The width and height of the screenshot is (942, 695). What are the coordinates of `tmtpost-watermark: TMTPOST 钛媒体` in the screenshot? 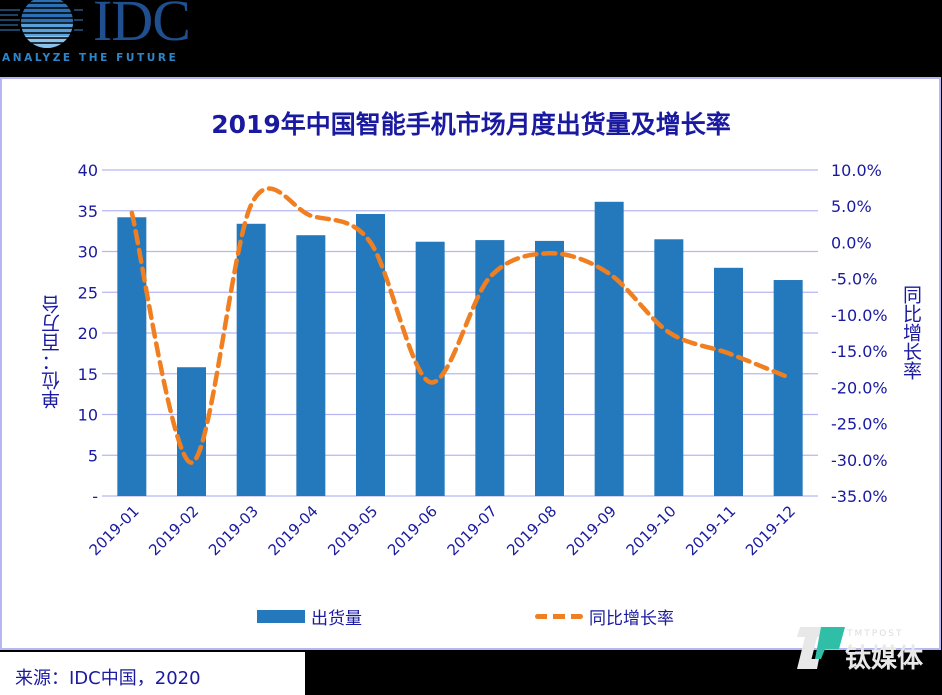 It's located at (868, 655).